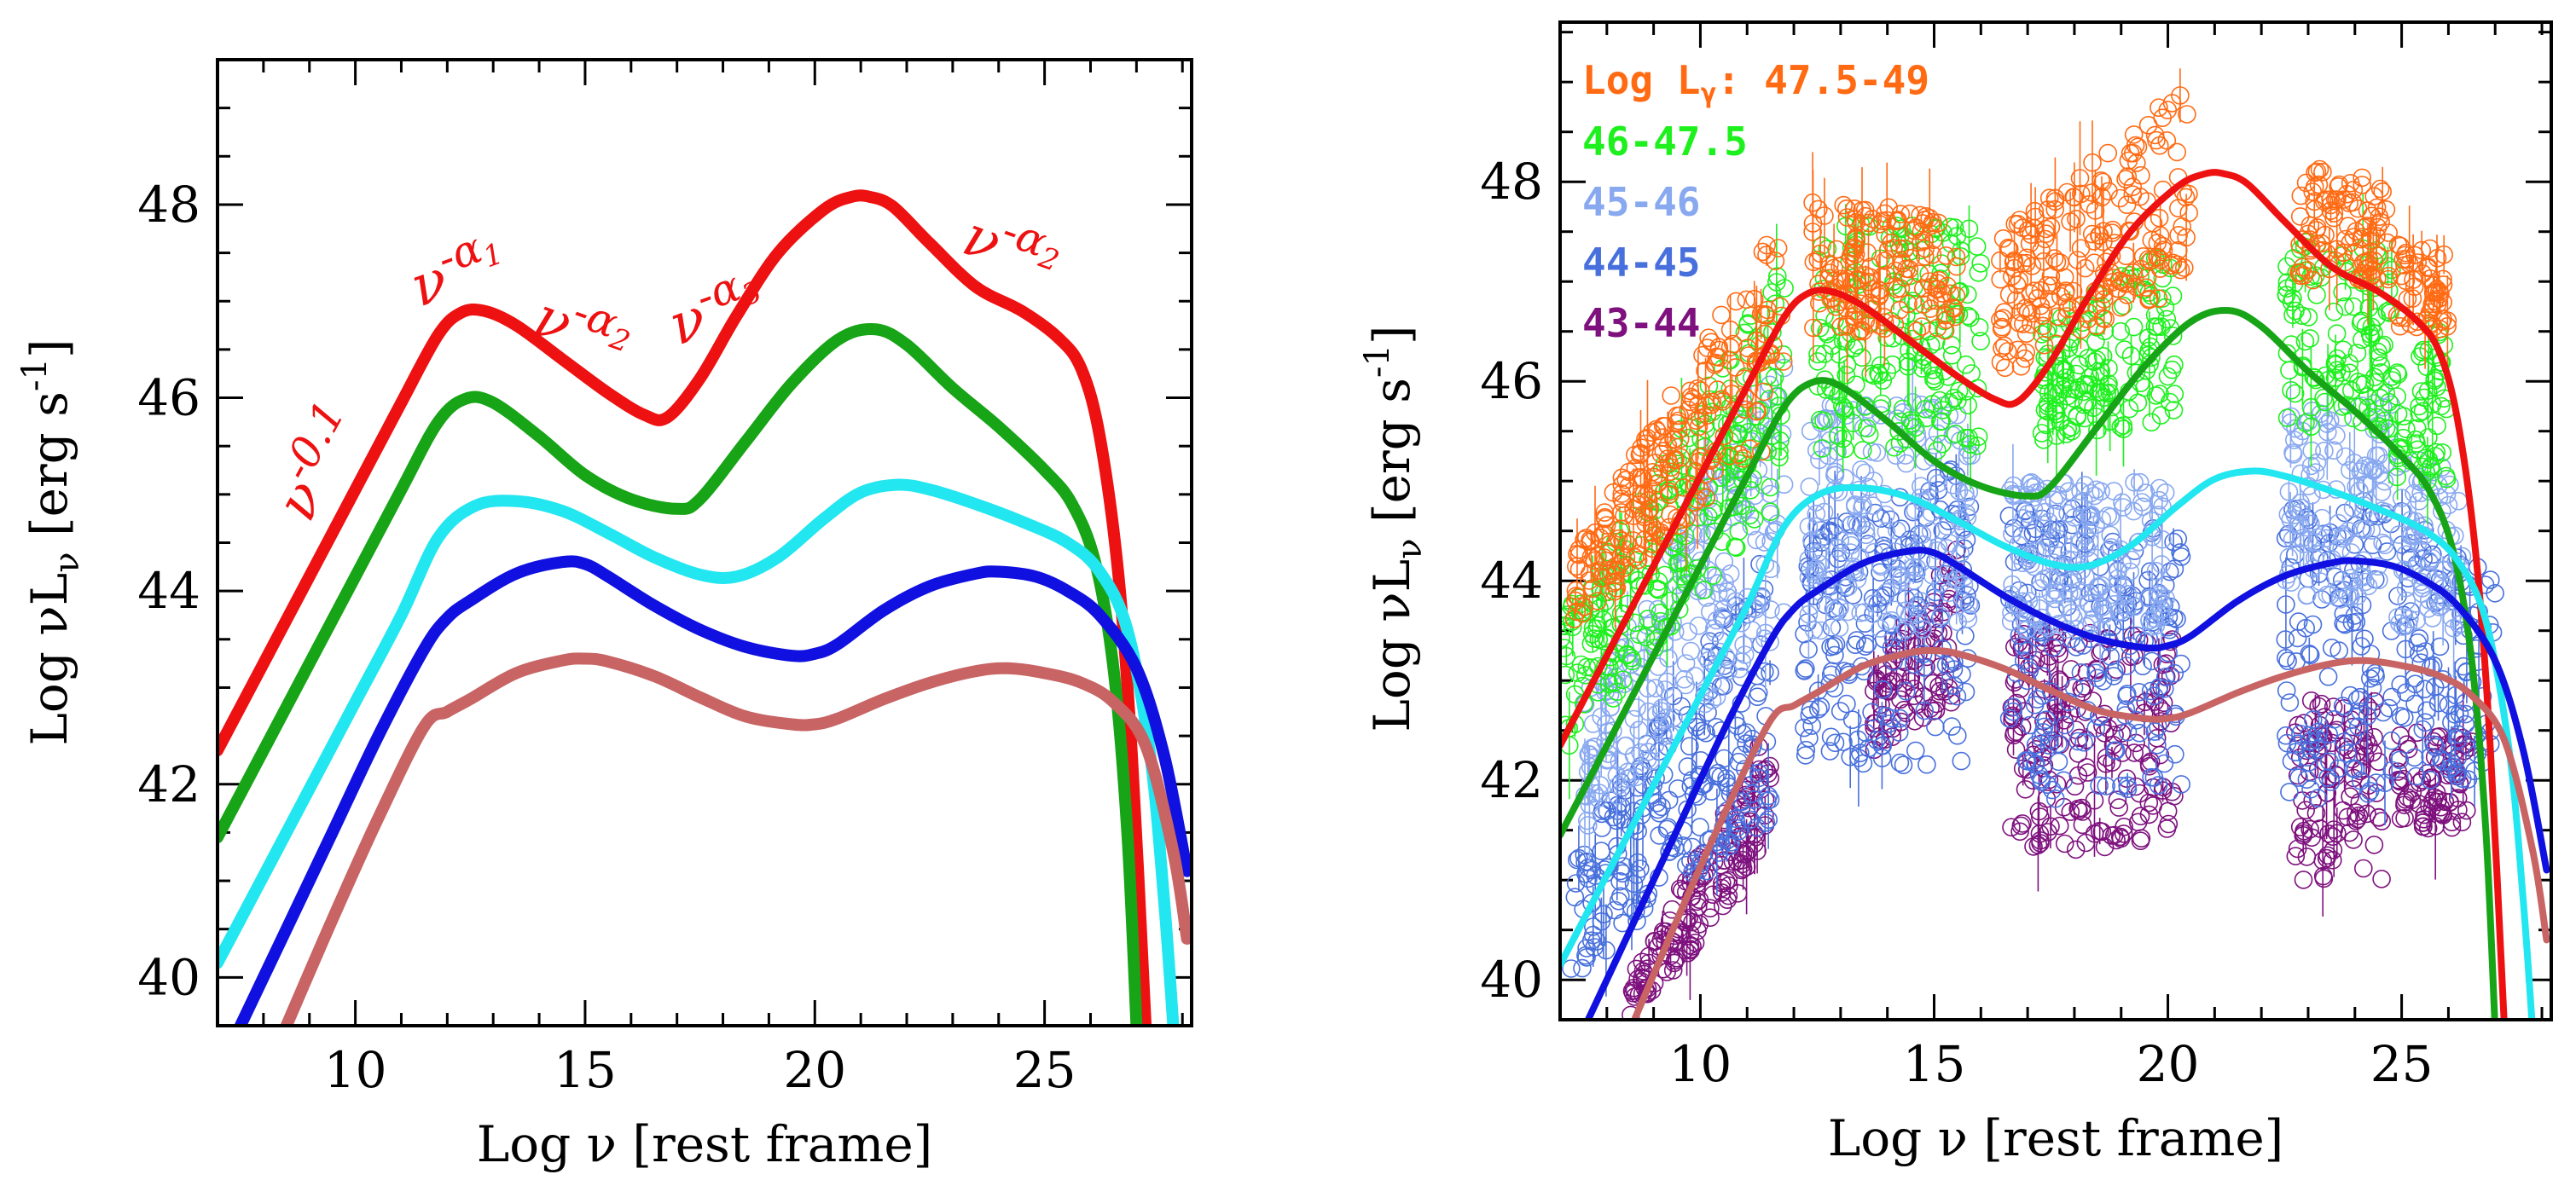 Image resolution: width=2576 pixels, height=1186 pixels. What do you see at coordinates (1044, 1070) in the screenshot?
I see `x-tick-label: 25` at bounding box center [1044, 1070].